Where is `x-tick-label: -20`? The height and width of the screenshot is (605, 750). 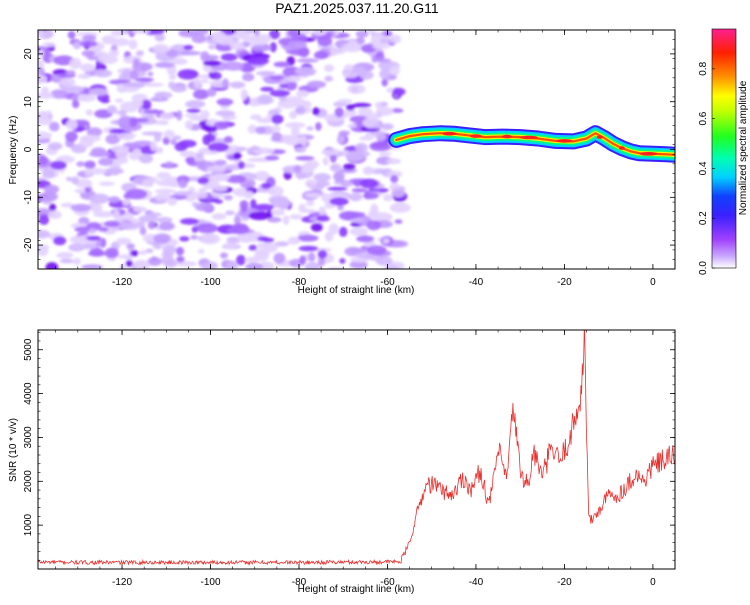 x-tick-label: -20 is located at coordinates (564, 282).